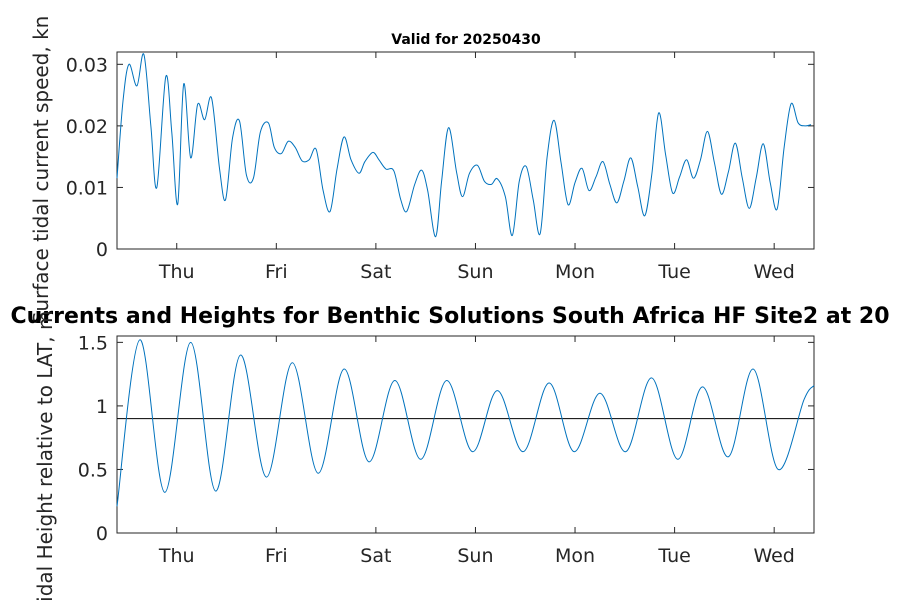 The width and height of the screenshot is (900, 600). I want to click on tidal-height-y-tick-label: 0, so click(102, 534).